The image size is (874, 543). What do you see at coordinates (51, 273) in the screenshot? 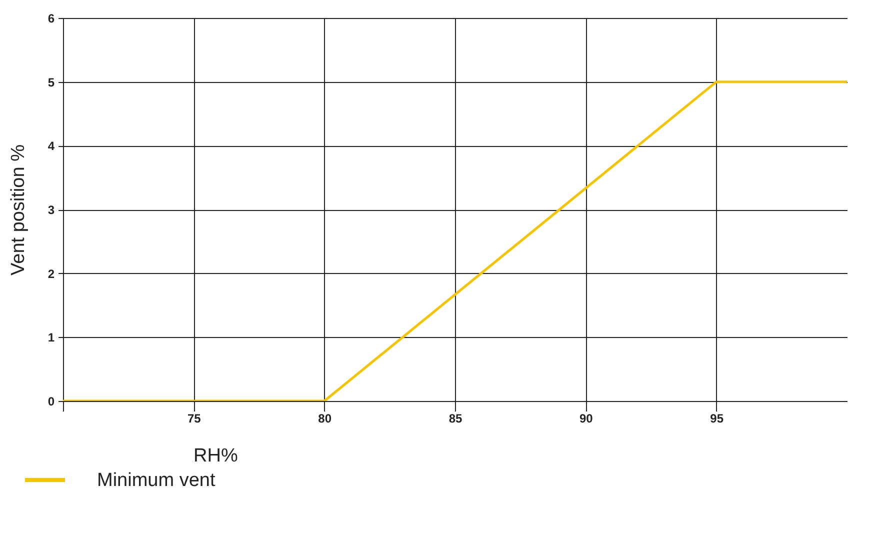
I see `y-tick-label: 2` at bounding box center [51, 273].